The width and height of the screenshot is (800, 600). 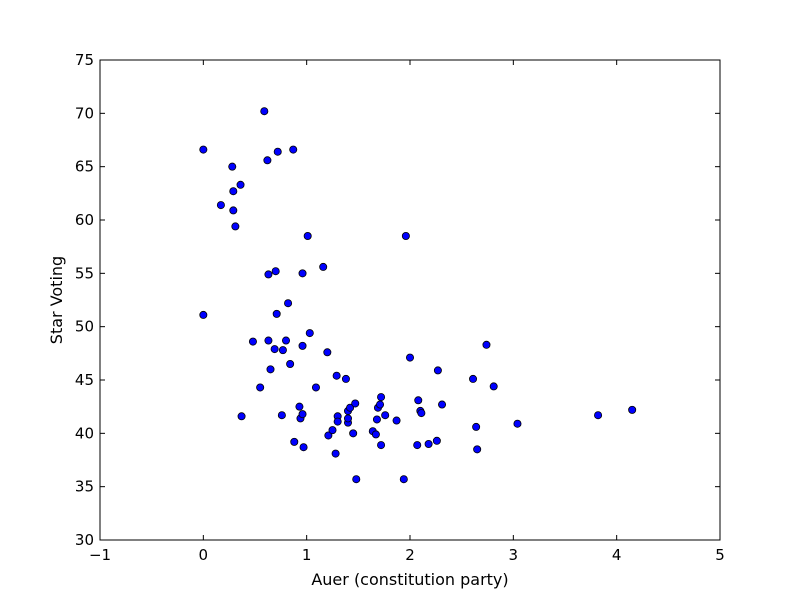 What do you see at coordinates (84, 113) in the screenshot?
I see `y-tick-label: 70` at bounding box center [84, 113].